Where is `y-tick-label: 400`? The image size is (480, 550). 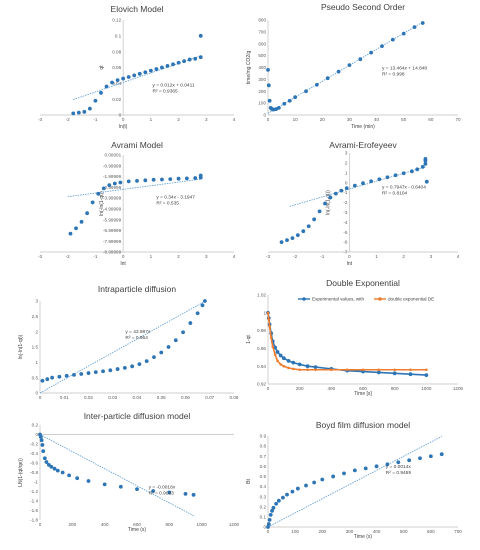
y-tick-label: 400 is located at coordinates (262, 67).